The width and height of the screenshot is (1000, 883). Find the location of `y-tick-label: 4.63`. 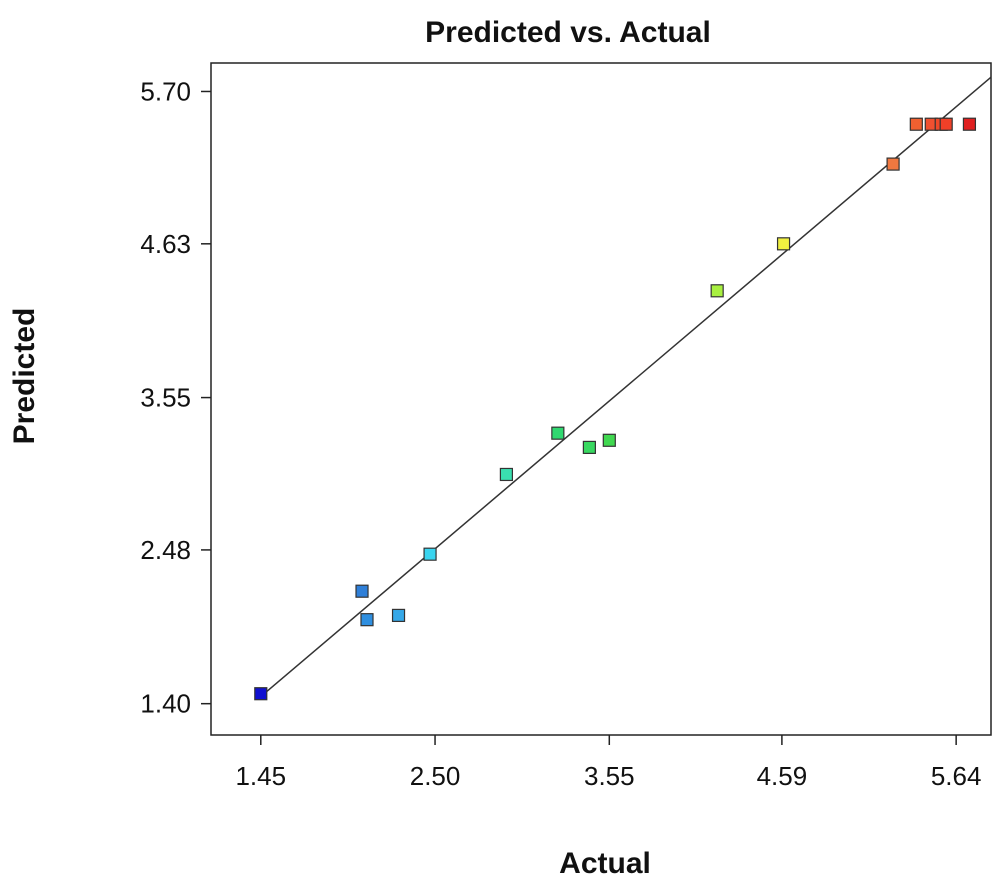

y-tick-label: 4.63 is located at coordinates (165, 244).